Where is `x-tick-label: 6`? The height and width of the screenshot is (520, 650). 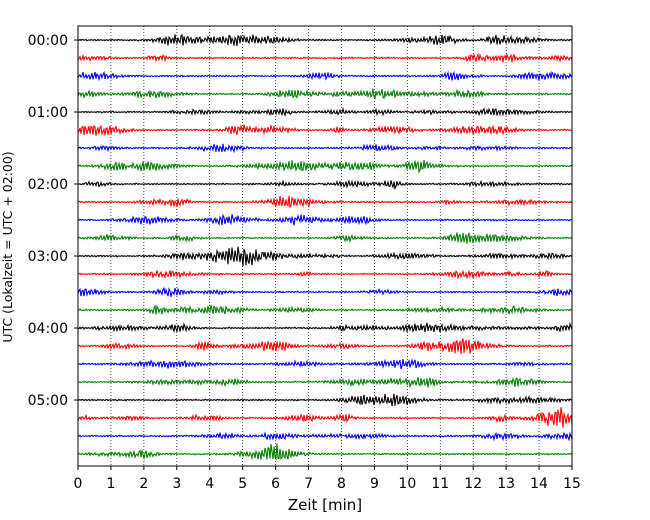 x-tick-label: 6 is located at coordinates (275, 484).